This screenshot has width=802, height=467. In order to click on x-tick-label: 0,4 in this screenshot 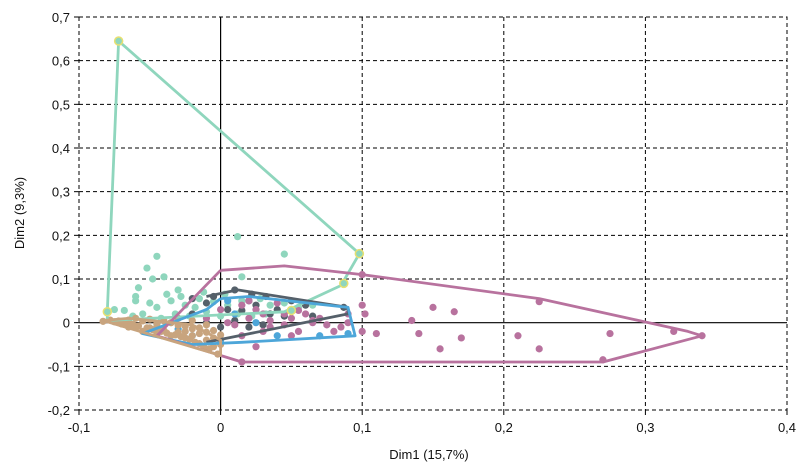, I will do `click(787, 427)`.